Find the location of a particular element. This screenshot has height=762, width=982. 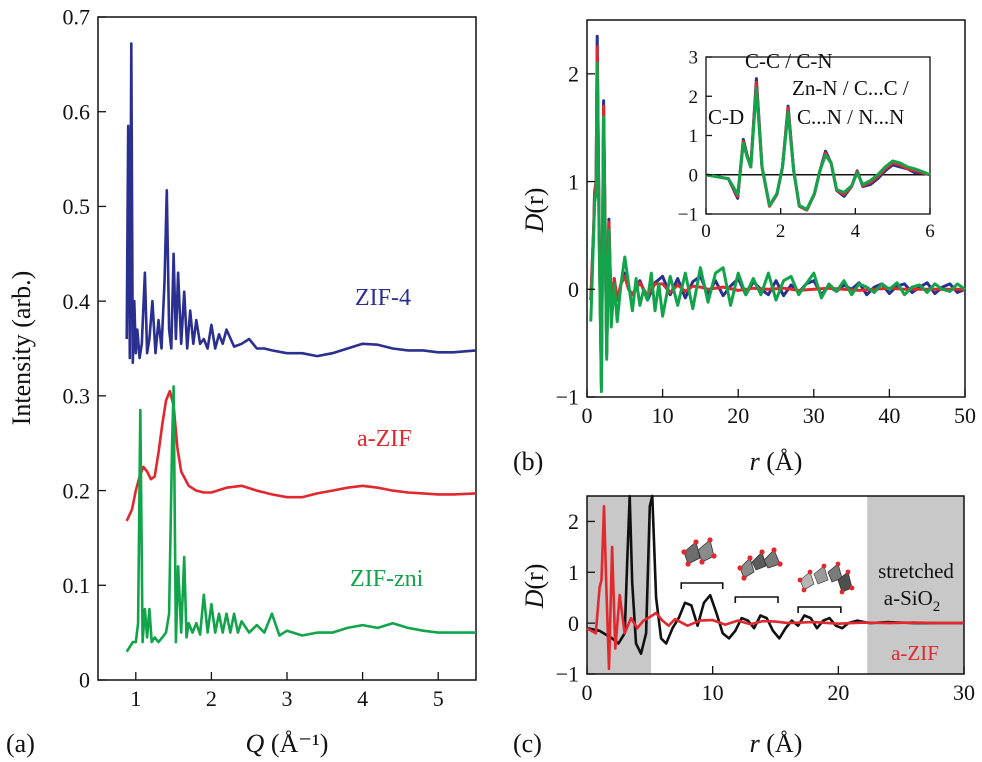

inset-ytick-label: 0 is located at coordinates (694, 175).